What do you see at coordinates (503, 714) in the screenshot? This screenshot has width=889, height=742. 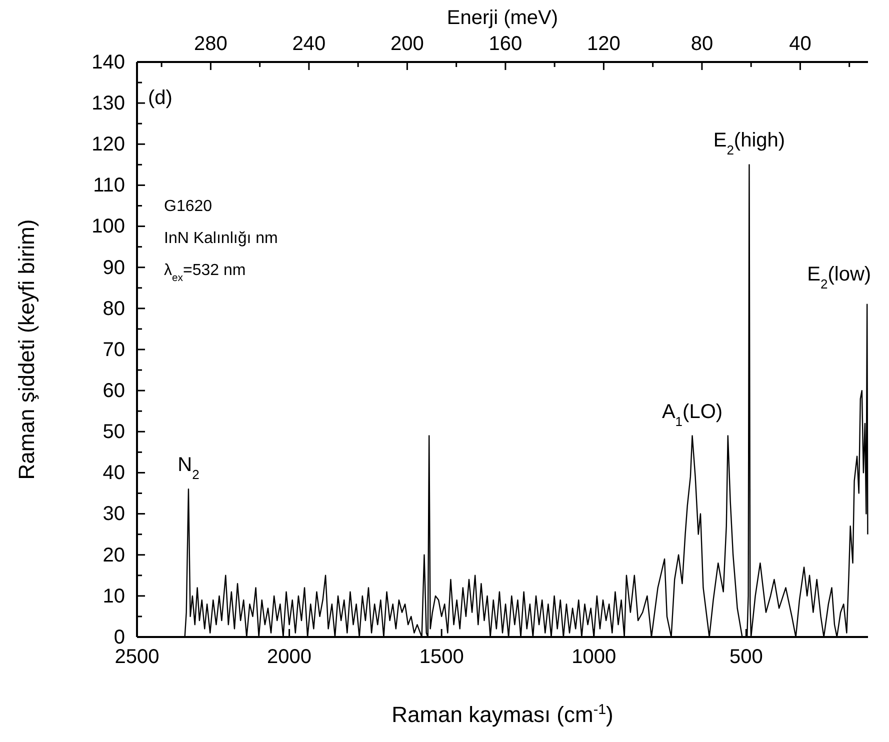 I see `x-axis-title: Raman kayması (cm$^{-1}$)` at bounding box center [503, 714].